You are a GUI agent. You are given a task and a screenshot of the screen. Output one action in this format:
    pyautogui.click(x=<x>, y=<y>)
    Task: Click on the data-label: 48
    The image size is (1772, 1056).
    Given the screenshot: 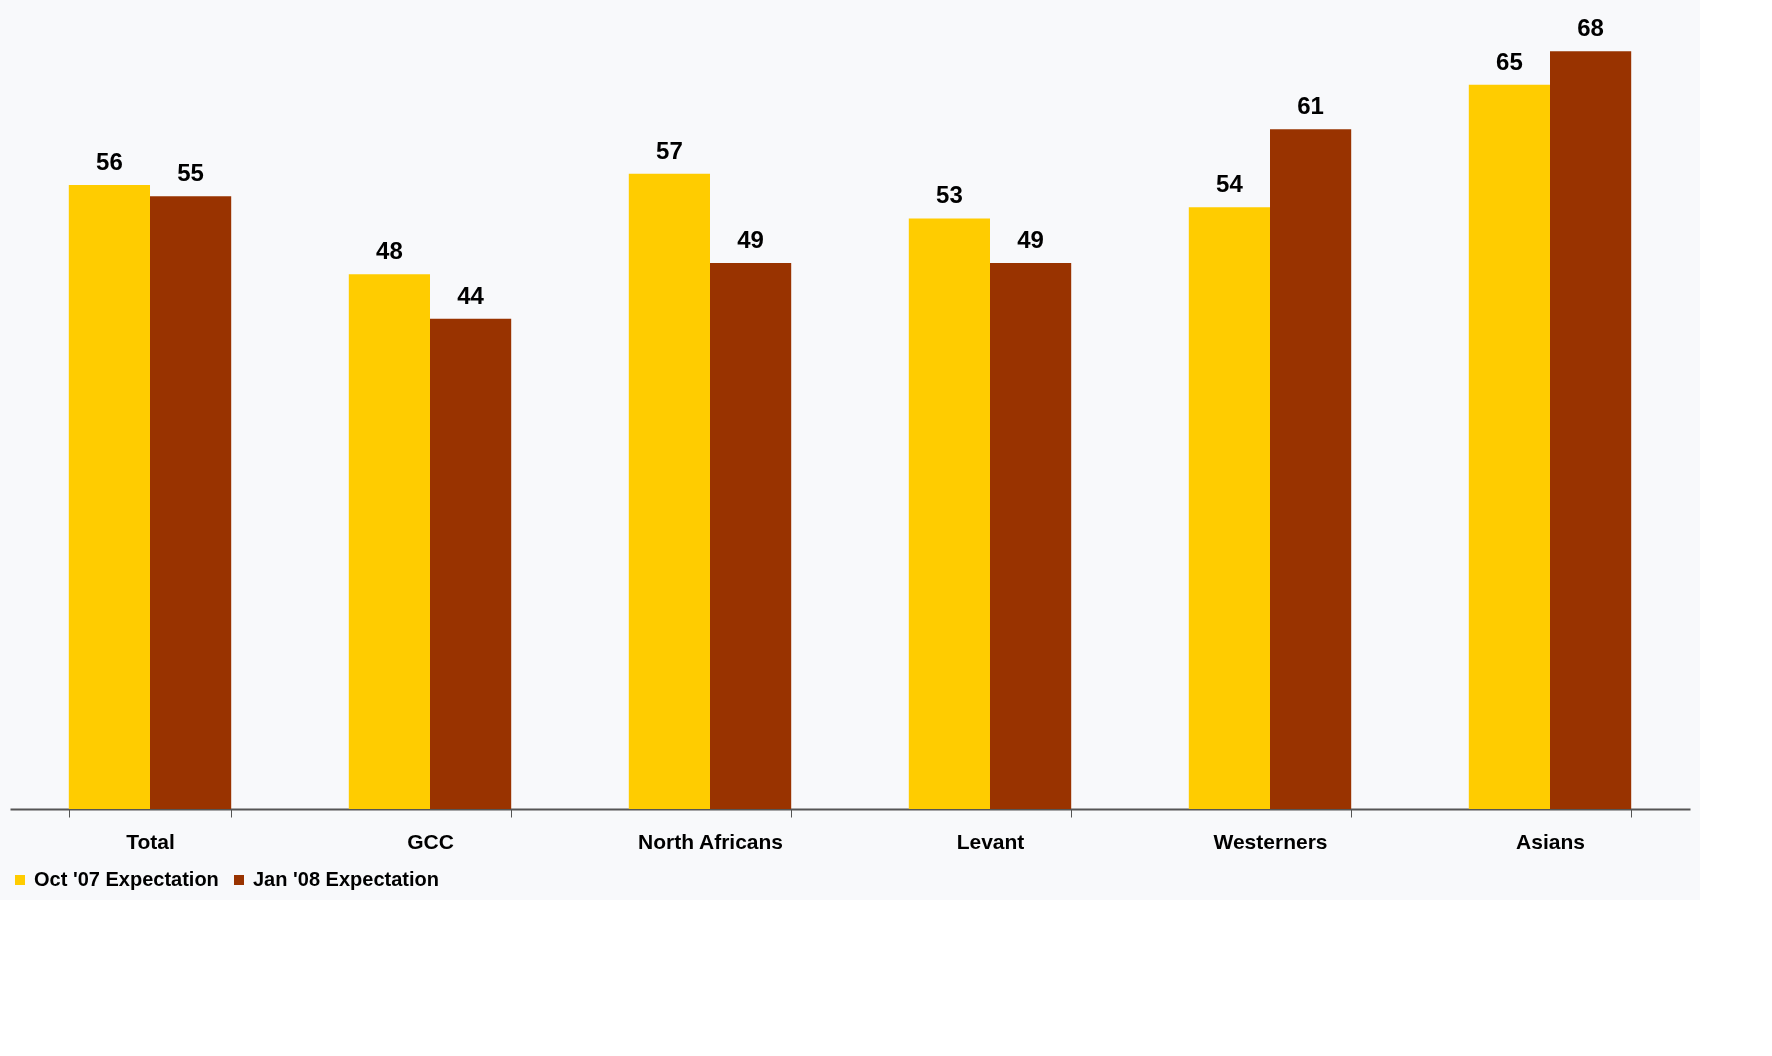 What is the action you would take?
    pyautogui.click(x=389, y=251)
    